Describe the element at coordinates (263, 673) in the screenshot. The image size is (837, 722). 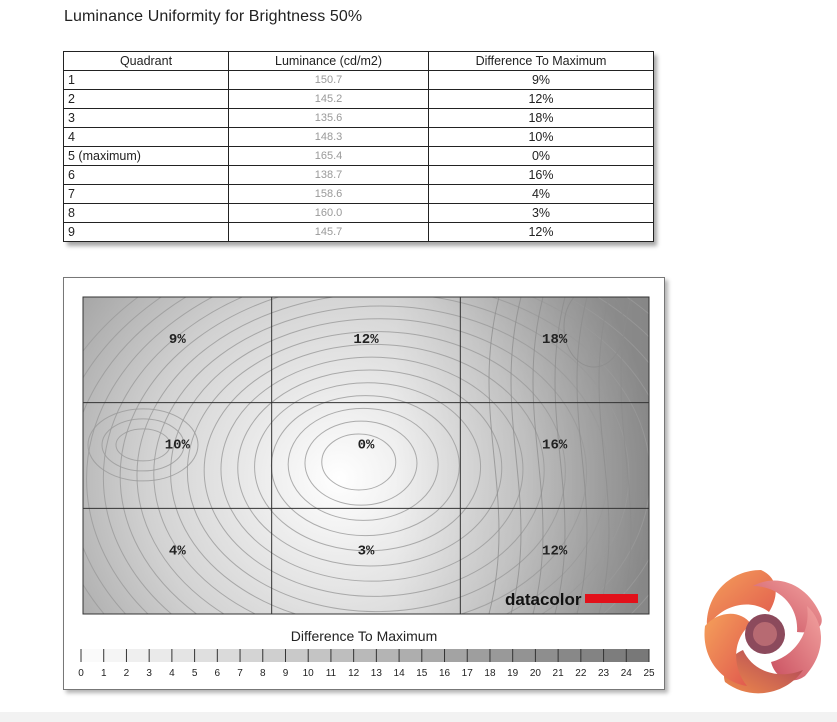
I see `scale-tick-label: 8` at that location.